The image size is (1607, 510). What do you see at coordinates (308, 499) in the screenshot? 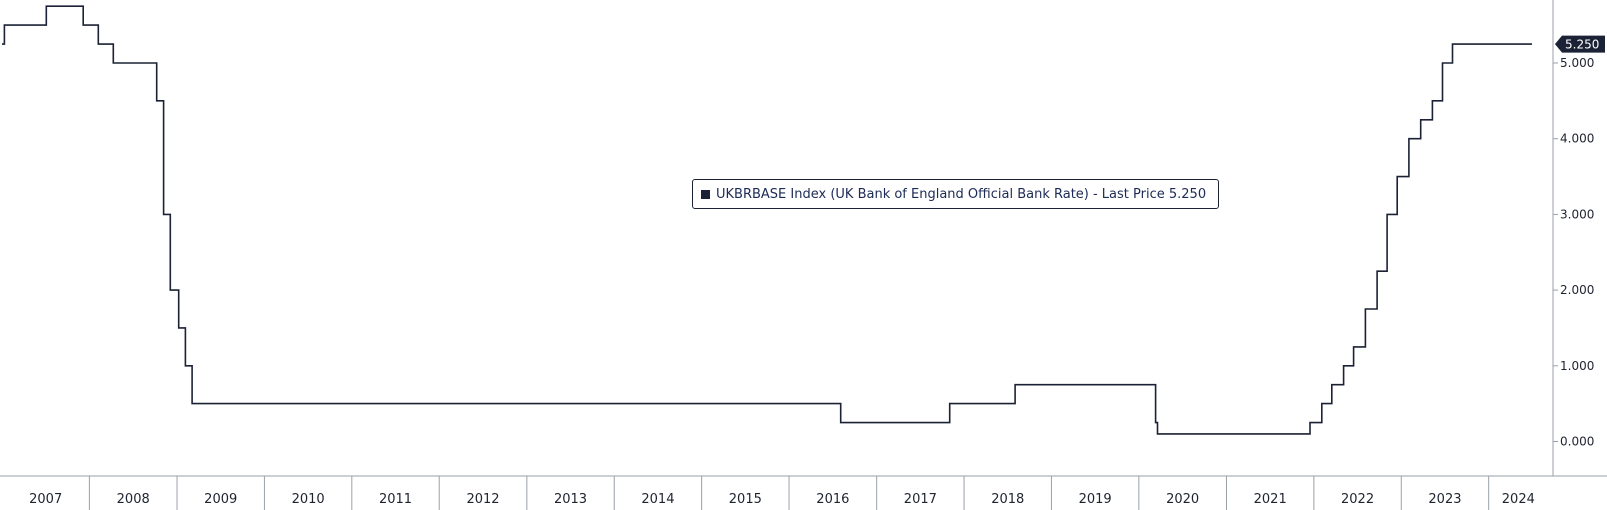
I see `x-tick-label: 2010` at bounding box center [308, 499].